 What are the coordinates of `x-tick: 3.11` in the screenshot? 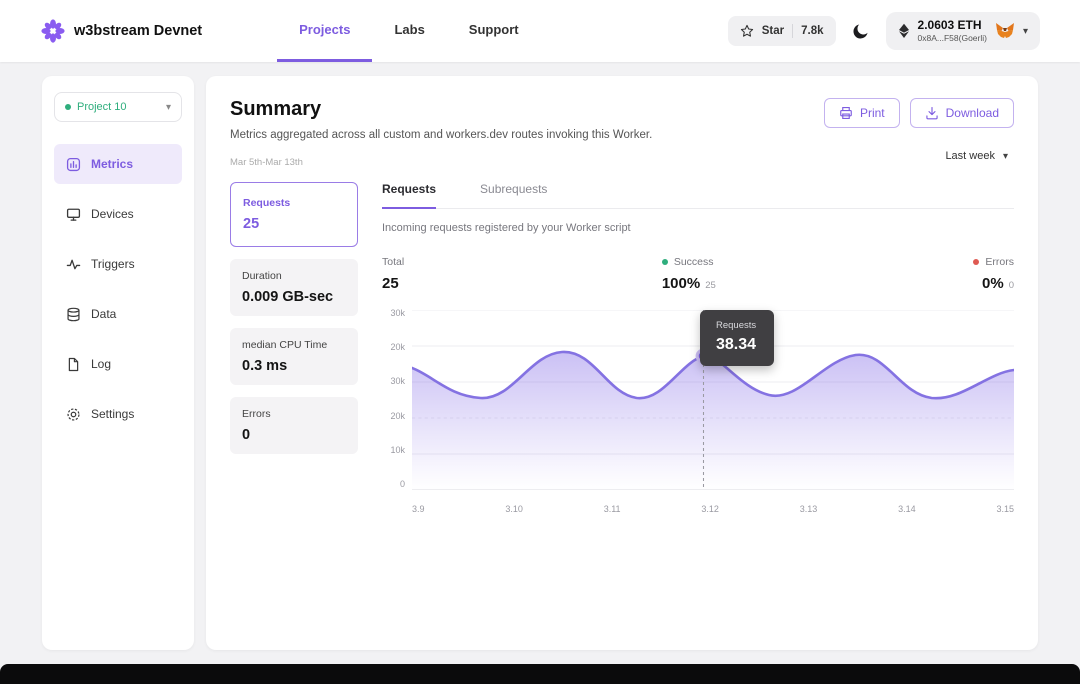 It's located at (612, 509).